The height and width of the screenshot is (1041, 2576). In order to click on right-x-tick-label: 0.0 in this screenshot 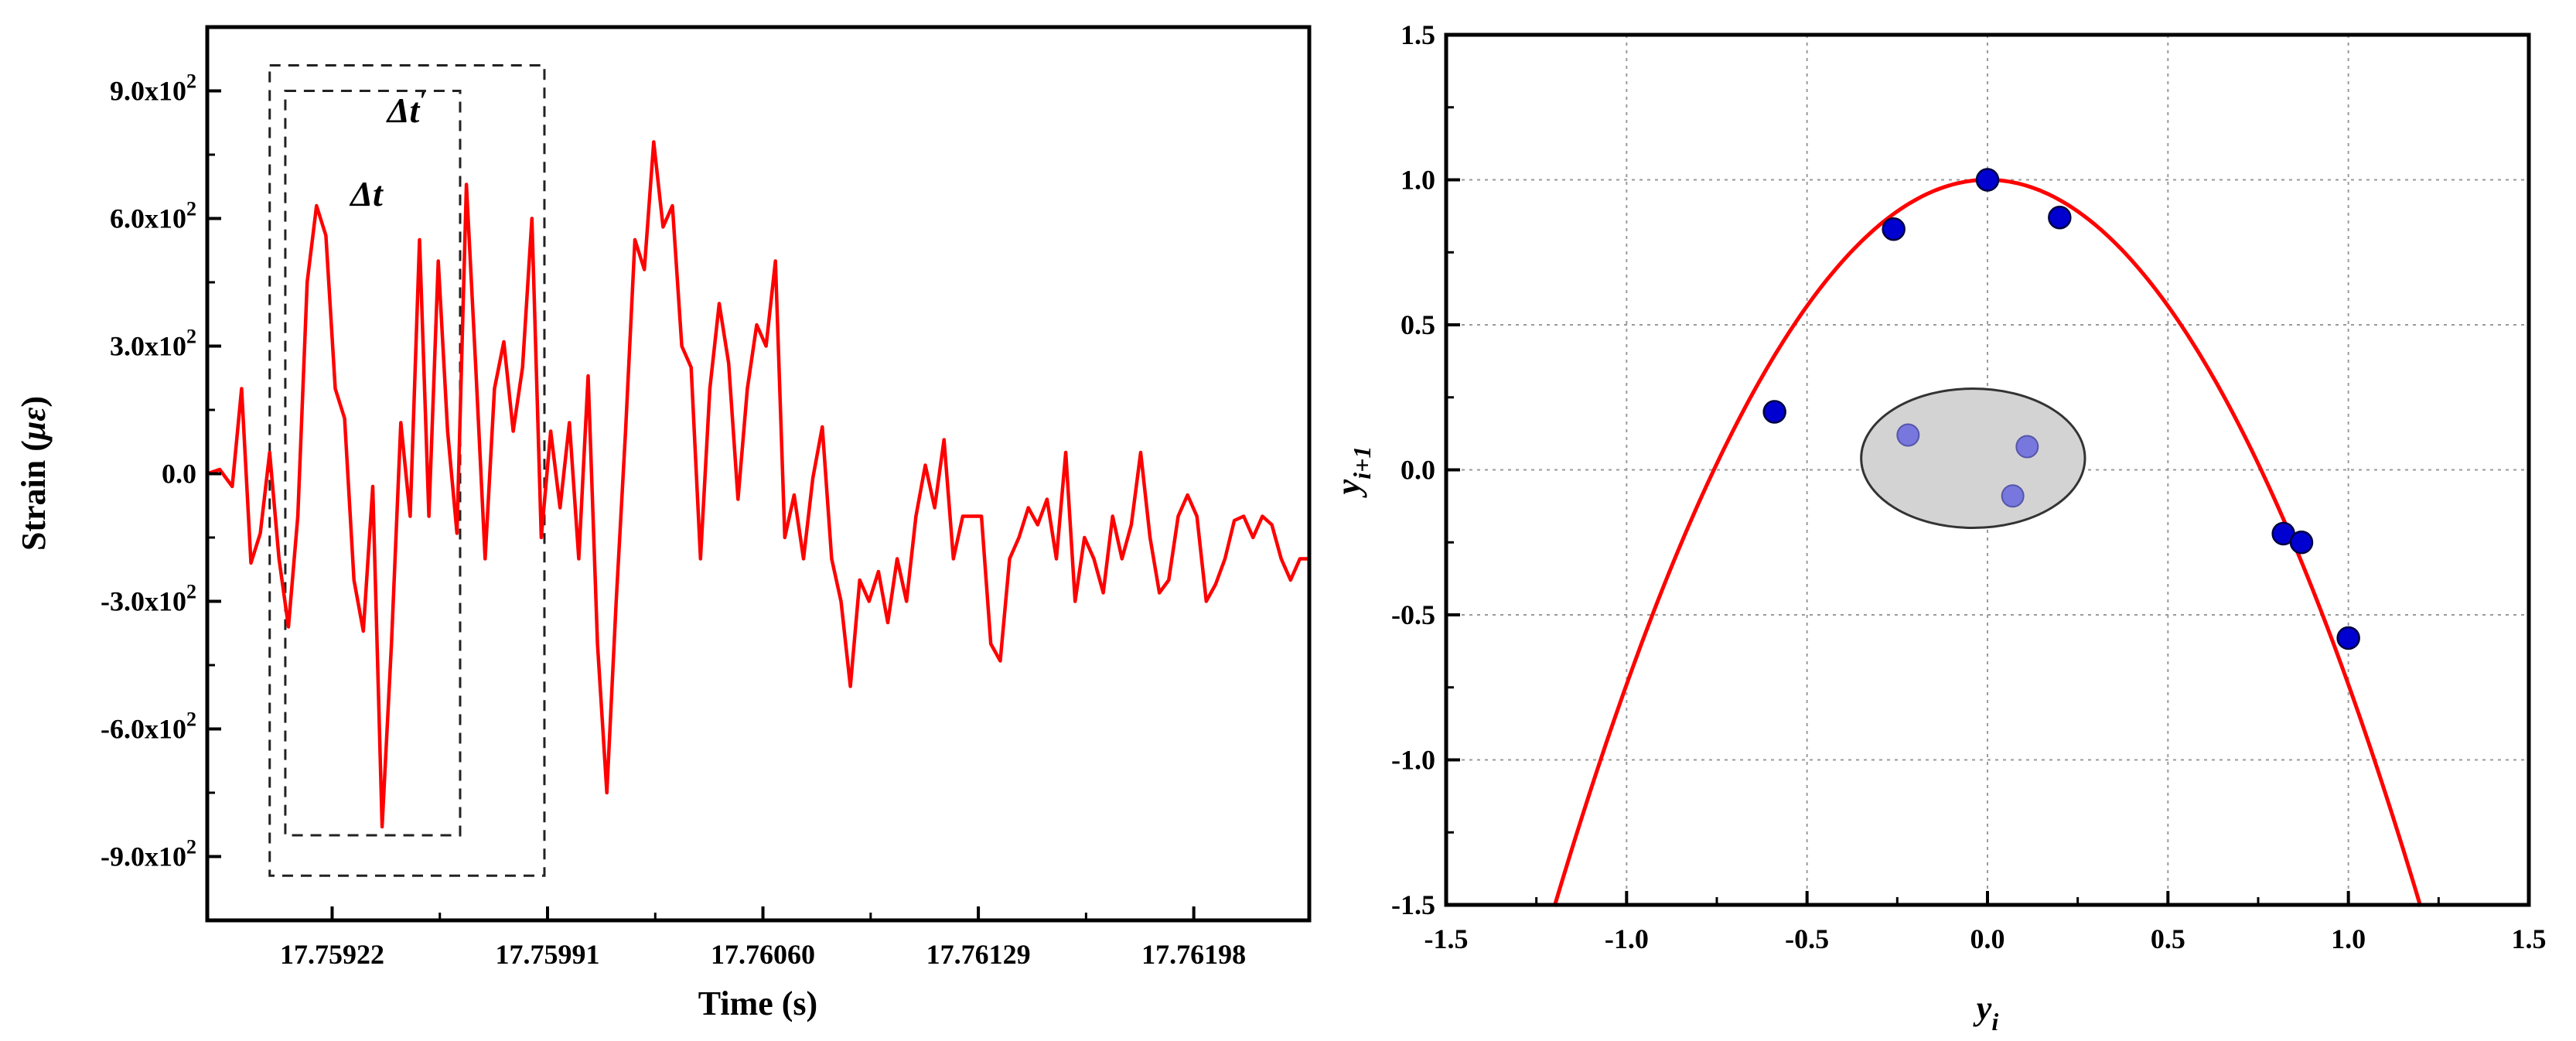, I will do `click(1988, 938)`.